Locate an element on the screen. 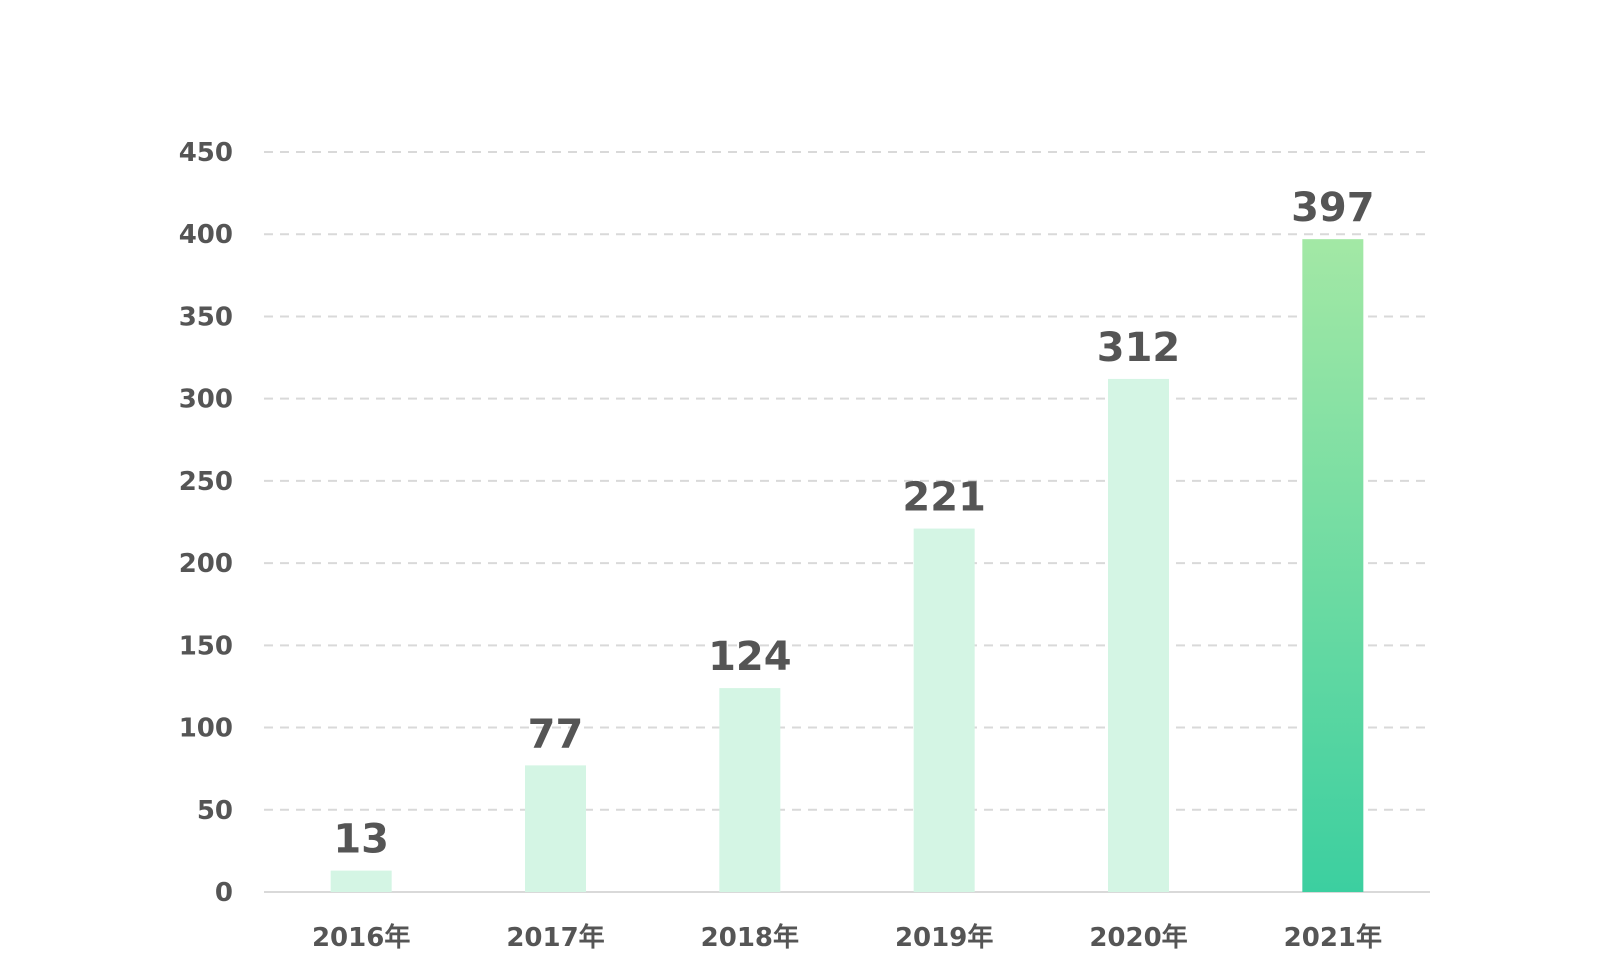  x-tick-label: 2017年 is located at coordinates (555, 937).